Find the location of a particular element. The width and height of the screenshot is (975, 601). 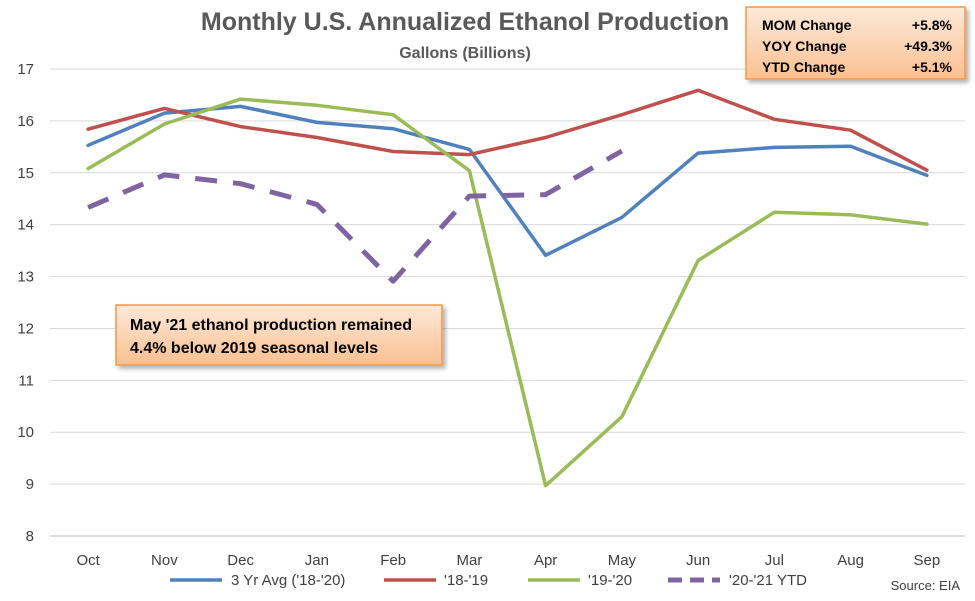

legend-label-2: '19-'20 is located at coordinates (610, 580).